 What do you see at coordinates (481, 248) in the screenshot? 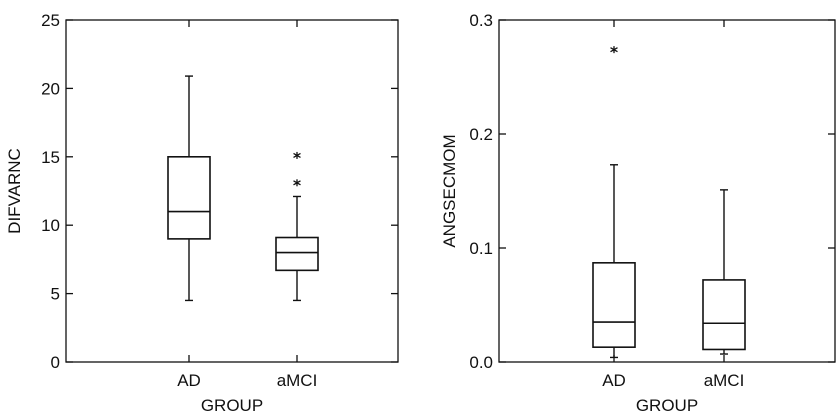
I see `y-tick-label: 0.1` at bounding box center [481, 248].